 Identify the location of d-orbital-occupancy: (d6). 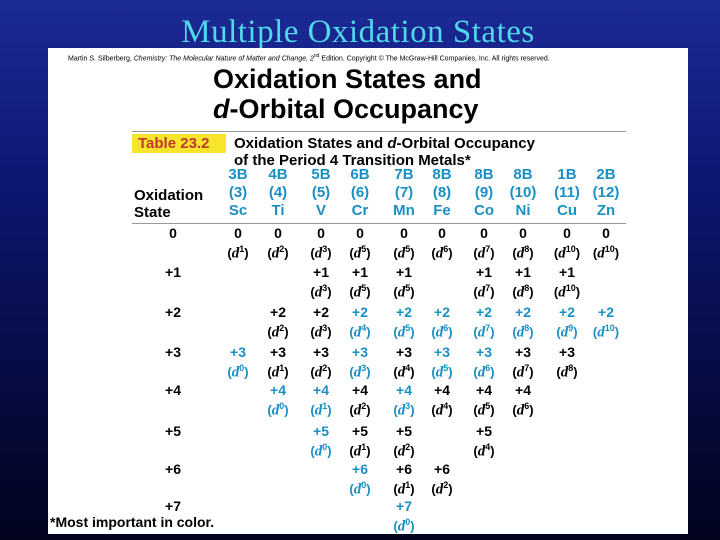
(484, 372).